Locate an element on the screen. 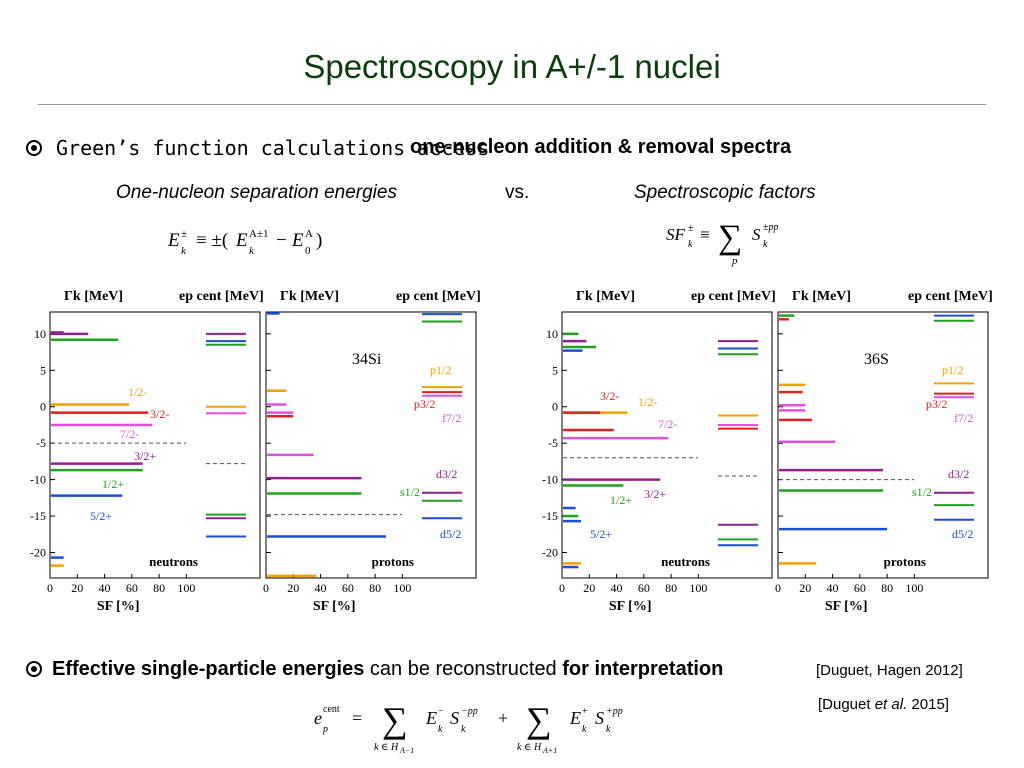 This screenshot has height=768, width=1024. bullet-2-bold2: for interpretation is located at coordinates (643, 669).